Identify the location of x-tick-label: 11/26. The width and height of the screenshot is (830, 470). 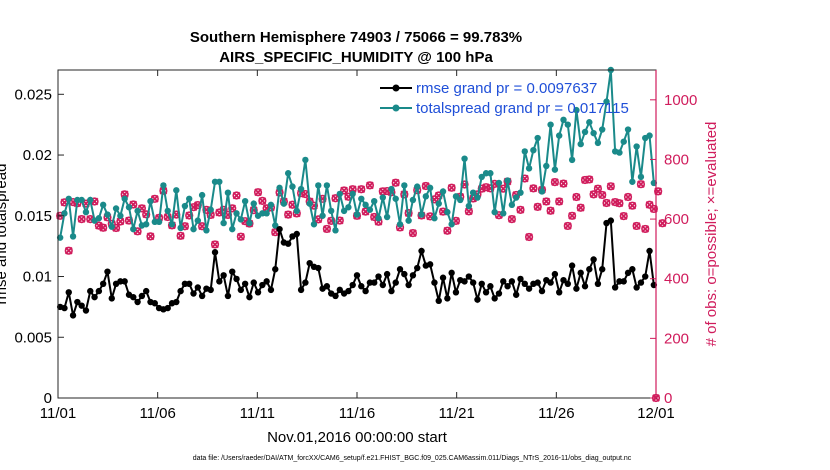
(556, 413).